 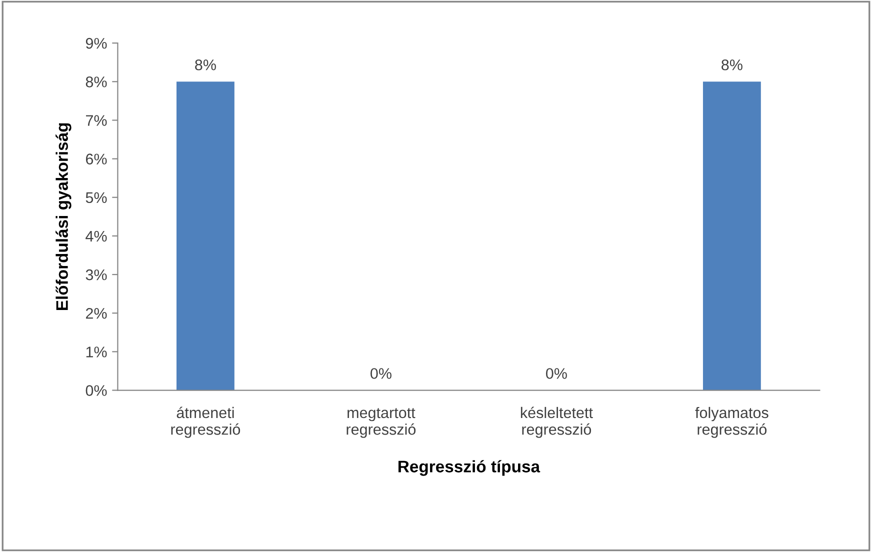 I want to click on x-tick-label: késleltetett regresszió, so click(x=556, y=422).